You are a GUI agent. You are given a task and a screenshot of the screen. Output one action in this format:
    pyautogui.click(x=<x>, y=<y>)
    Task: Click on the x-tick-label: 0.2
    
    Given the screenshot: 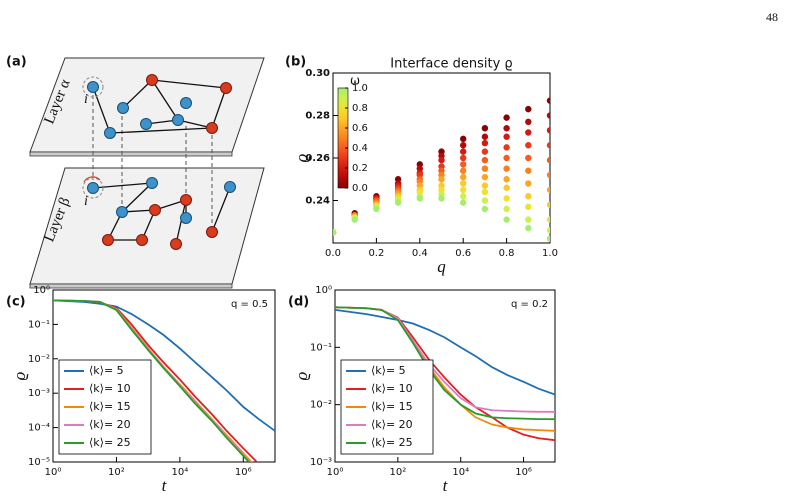 What is the action you would take?
    pyautogui.click(x=376, y=253)
    